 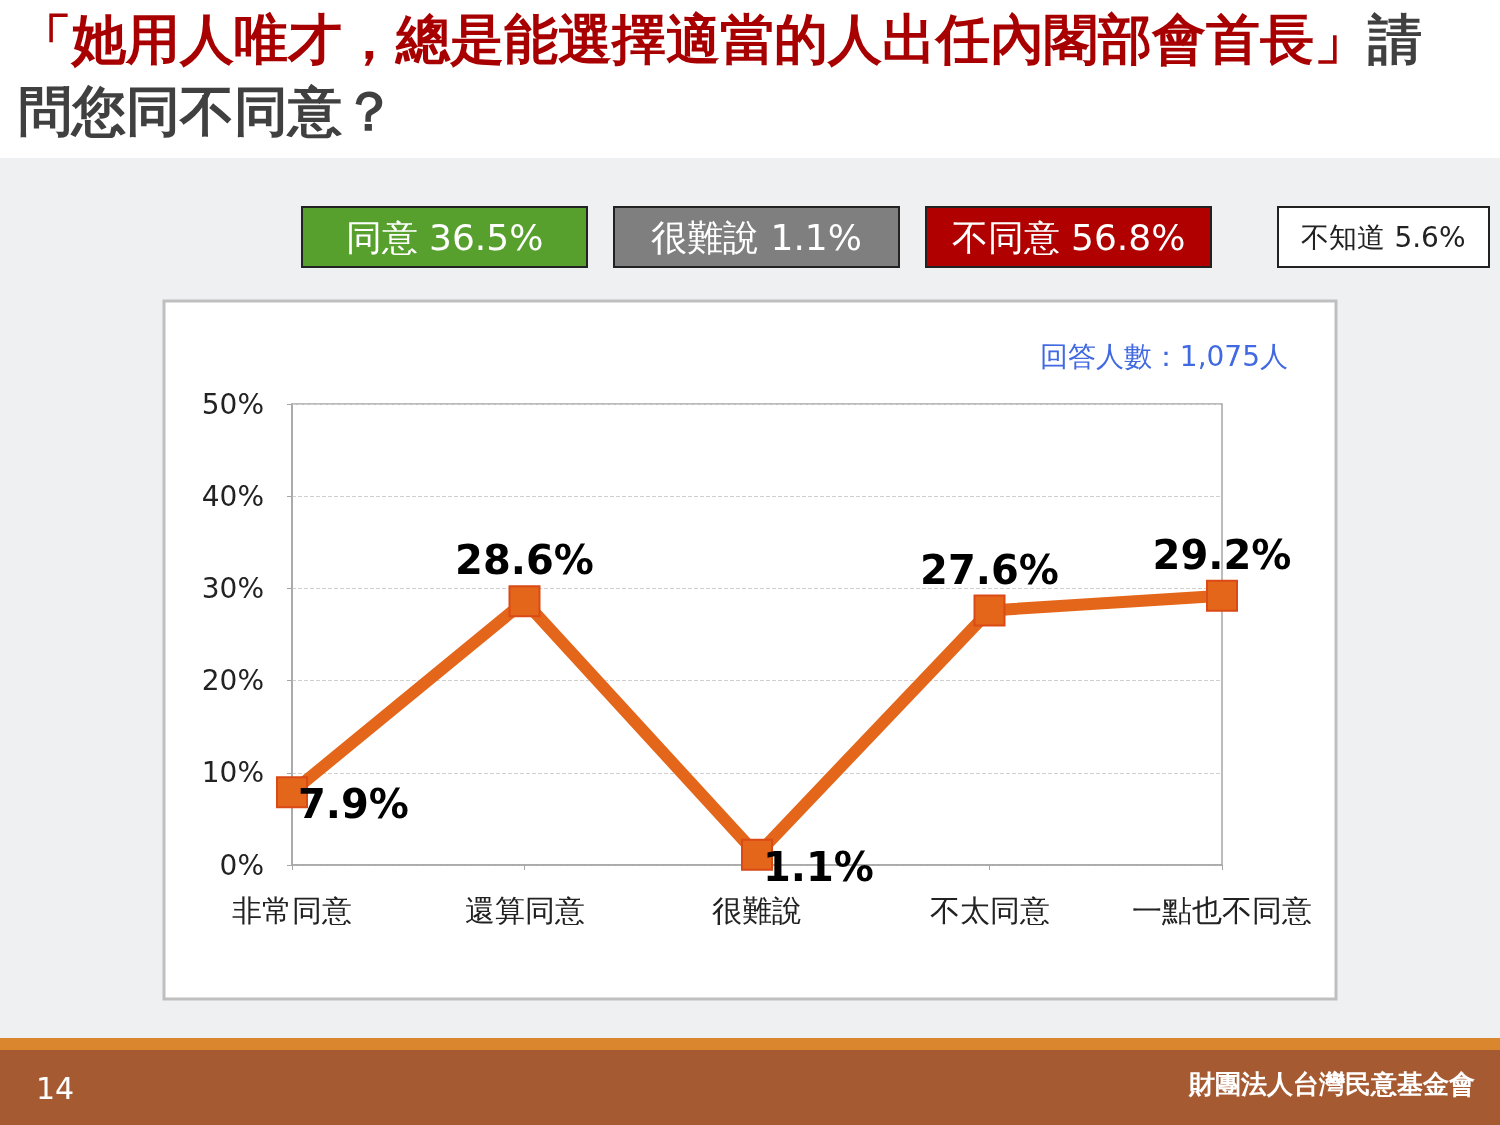 I want to click on text: 財團法人台灣民意基金會, so click(x=1331, y=1084).